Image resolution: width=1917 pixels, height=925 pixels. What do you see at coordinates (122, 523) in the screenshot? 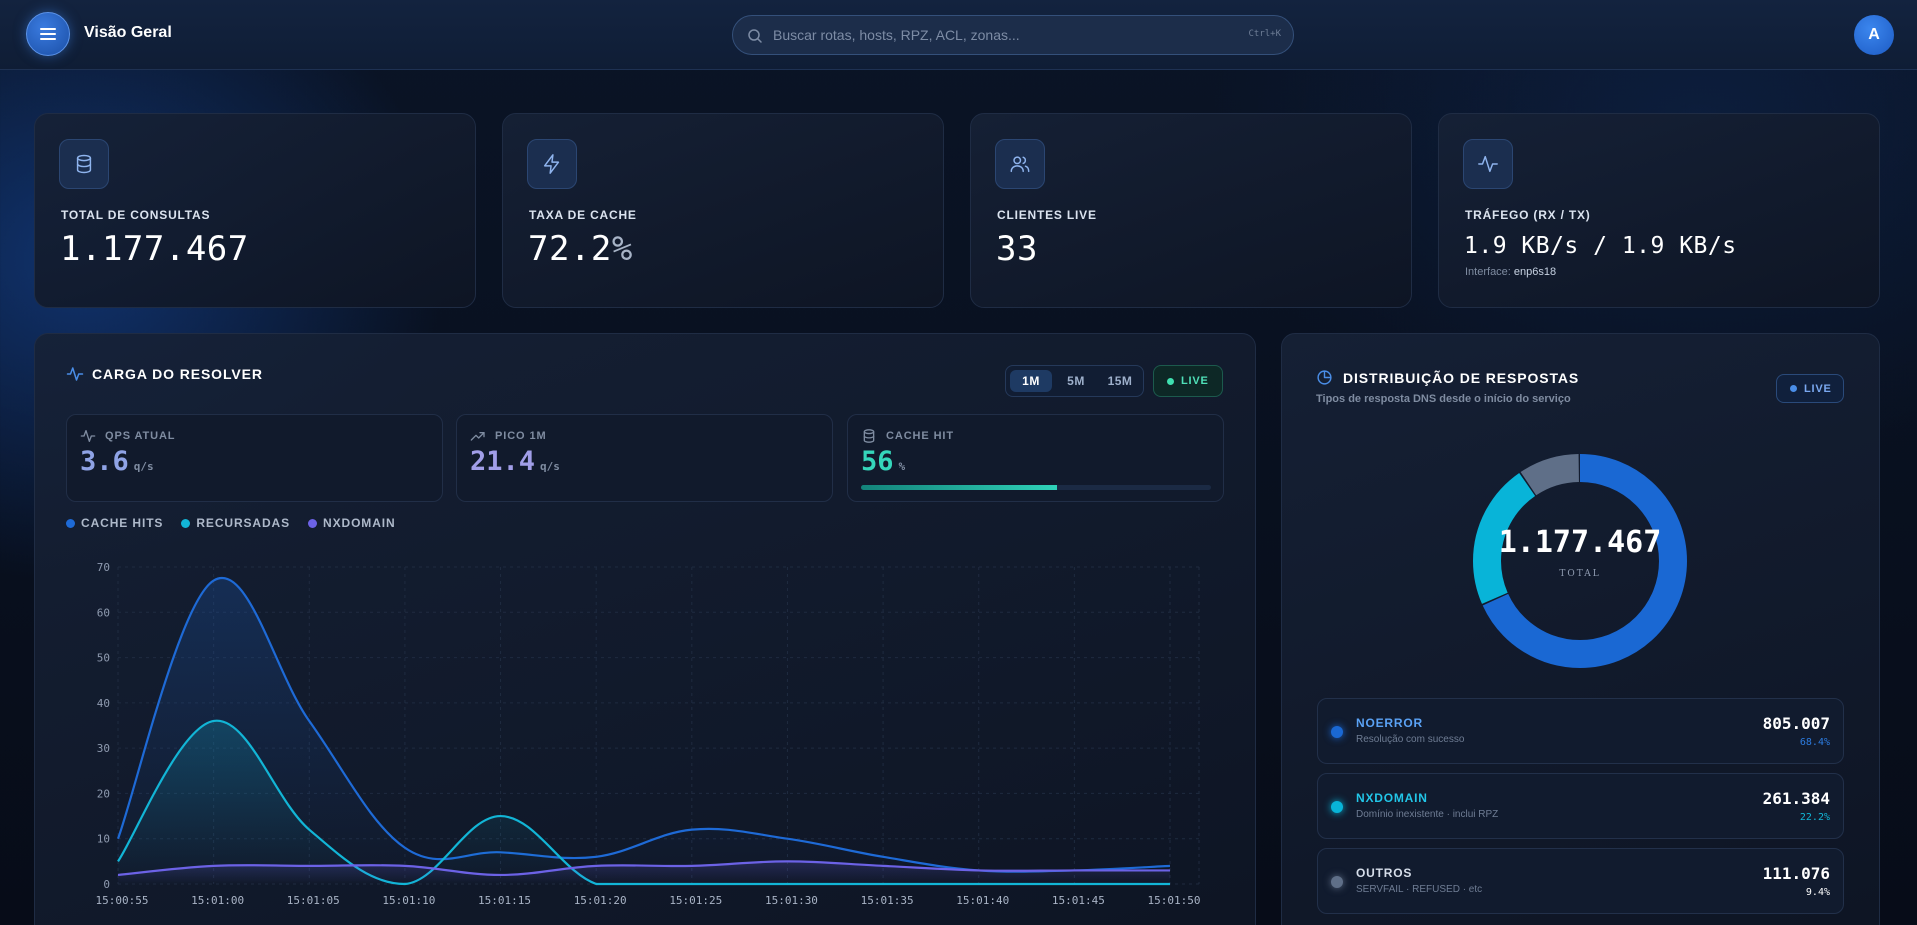
I see `legend-label: CACHE HITS` at bounding box center [122, 523].